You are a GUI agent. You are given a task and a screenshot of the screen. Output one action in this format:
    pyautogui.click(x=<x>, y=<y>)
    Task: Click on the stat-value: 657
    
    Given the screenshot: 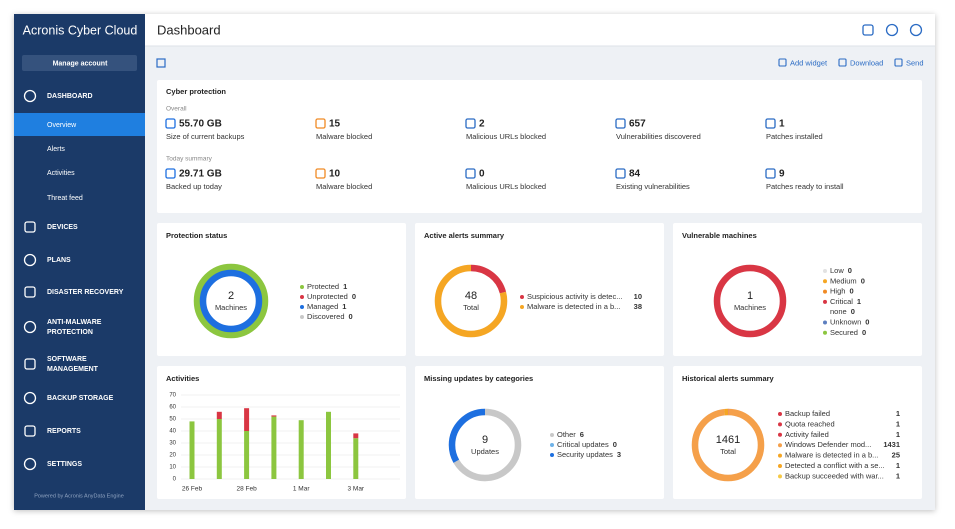 What is the action you would take?
    pyautogui.click(x=637, y=124)
    